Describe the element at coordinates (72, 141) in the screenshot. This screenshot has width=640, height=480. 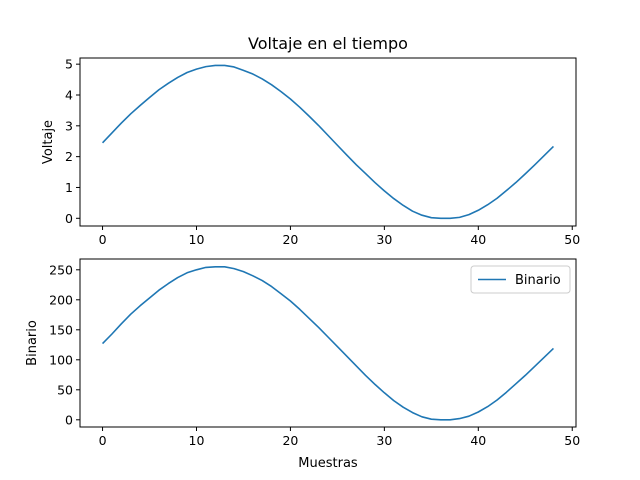
I see `y-ticks-voltage: 0 1 2 3 4 5` at that location.